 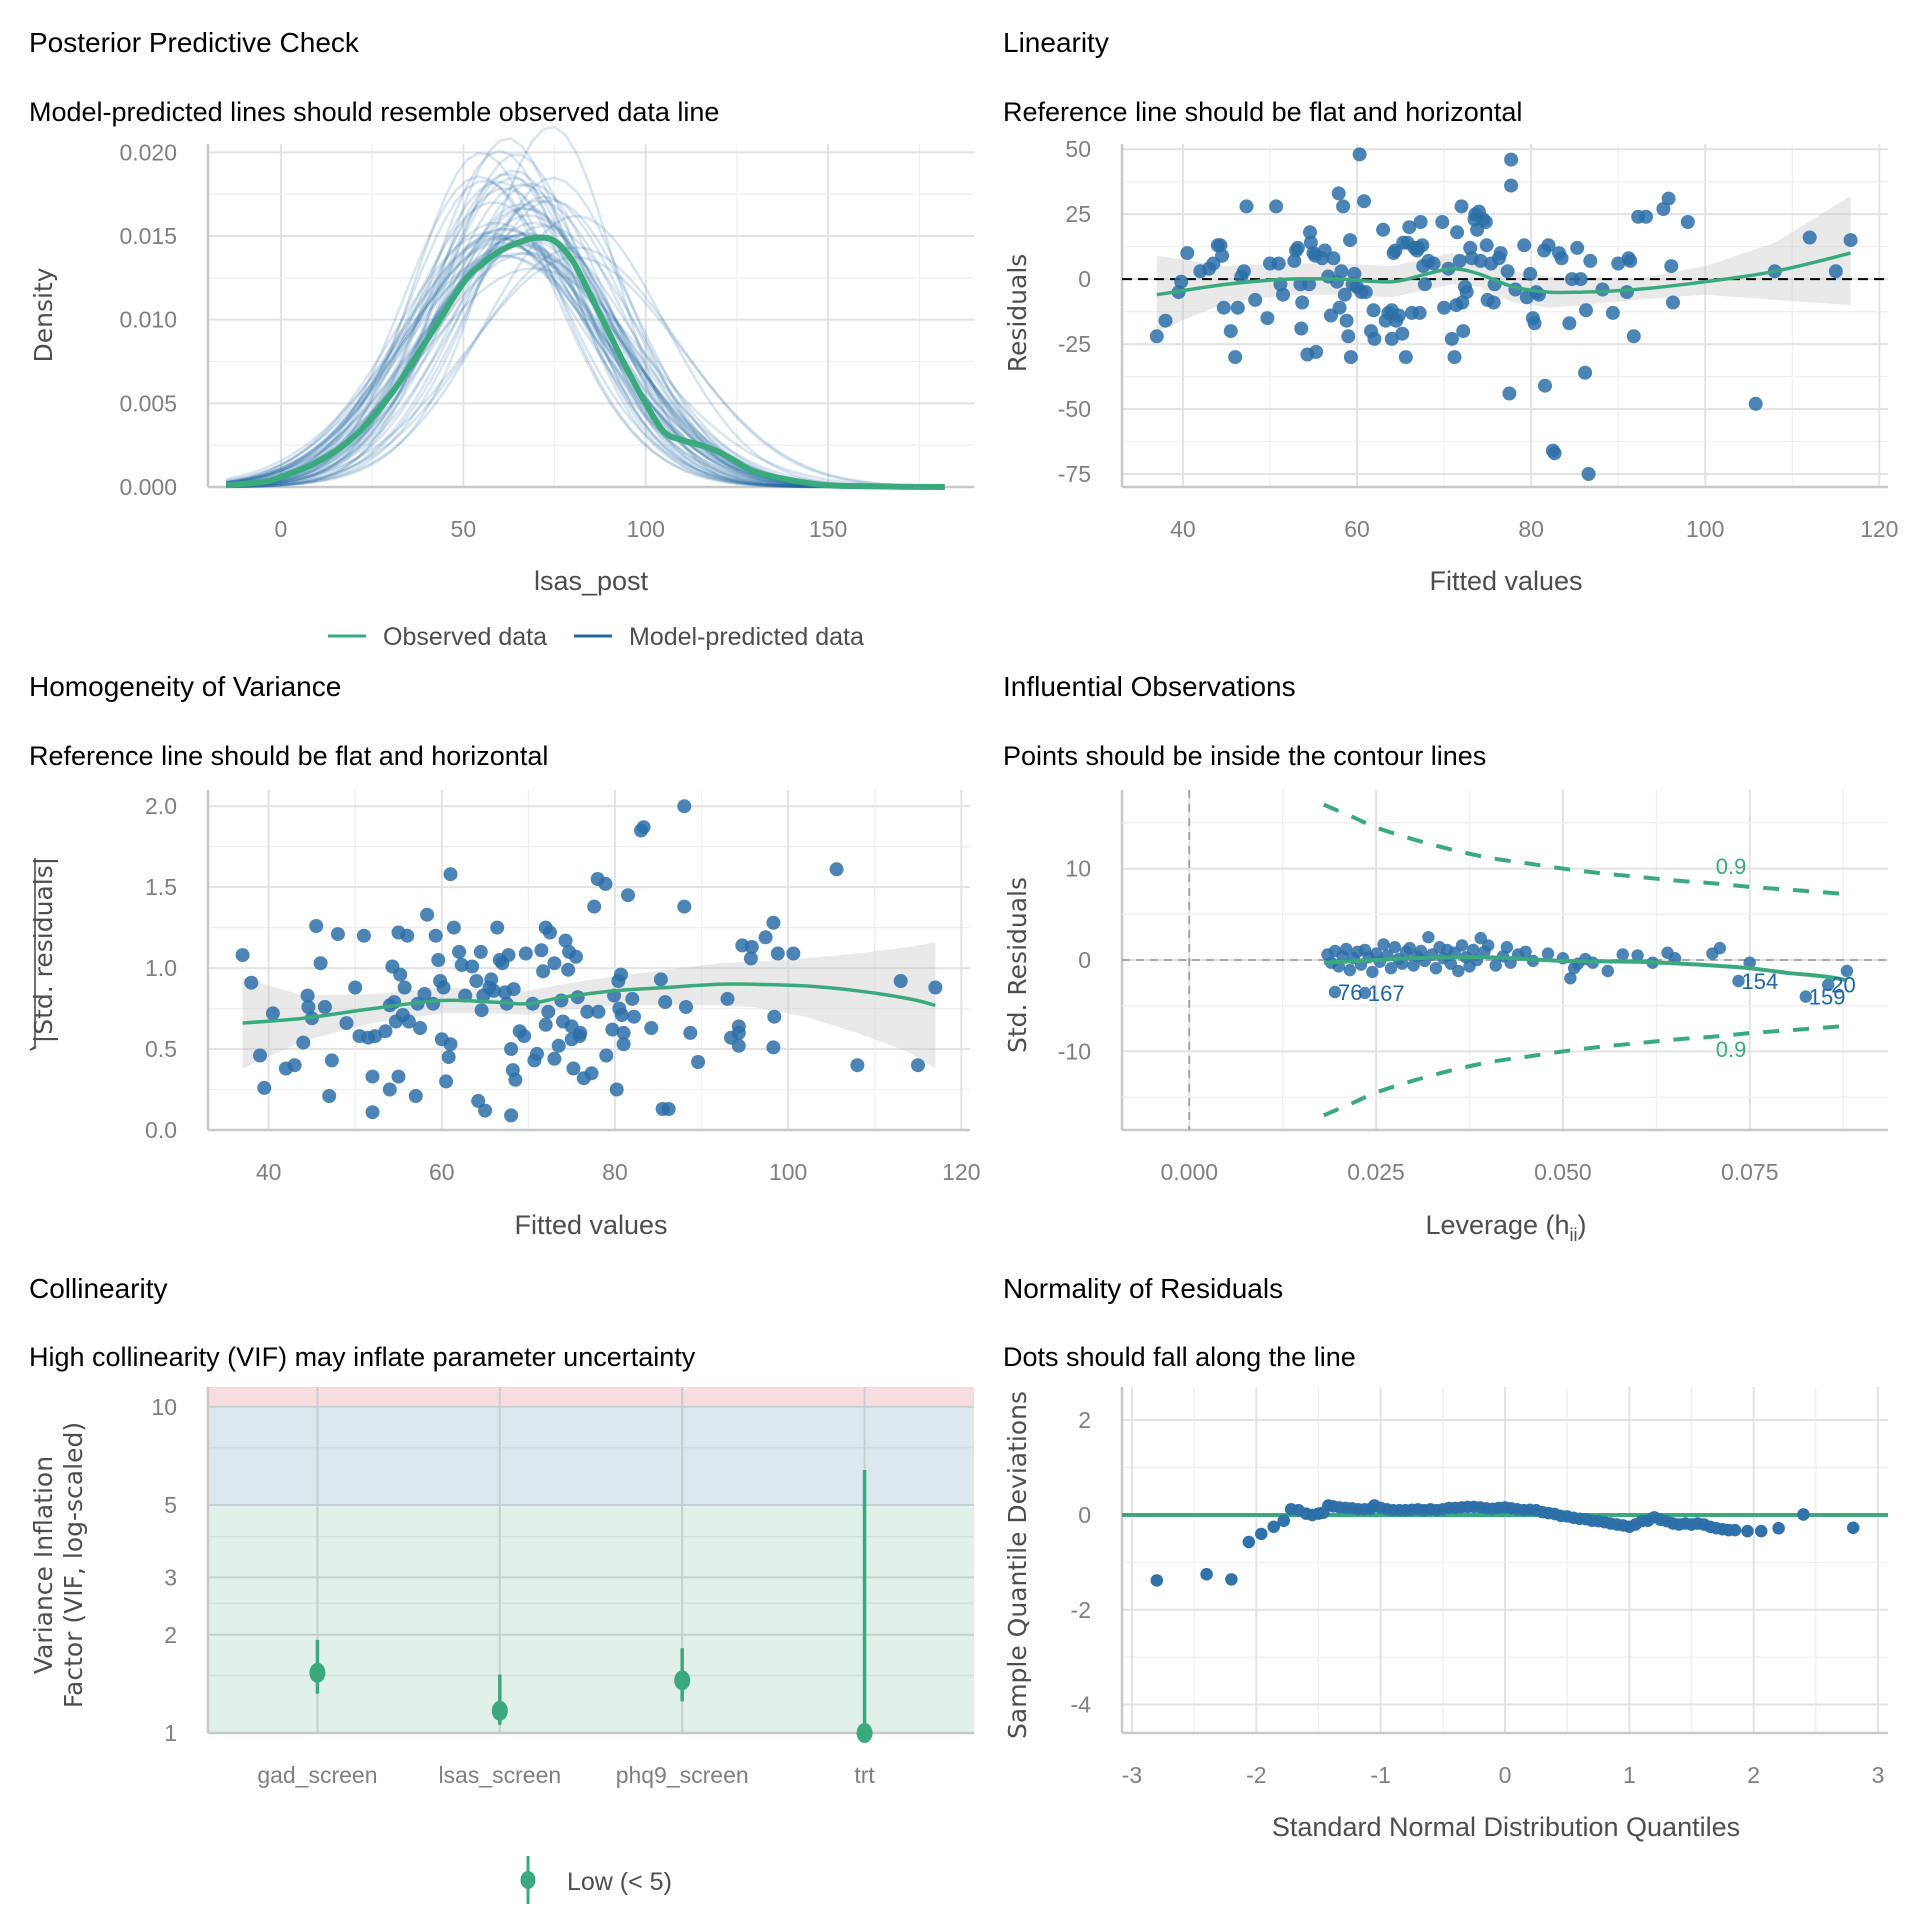 What do you see at coordinates (1074, 474) in the screenshot?
I see `linearity-y-tick-label: -75` at bounding box center [1074, 474].